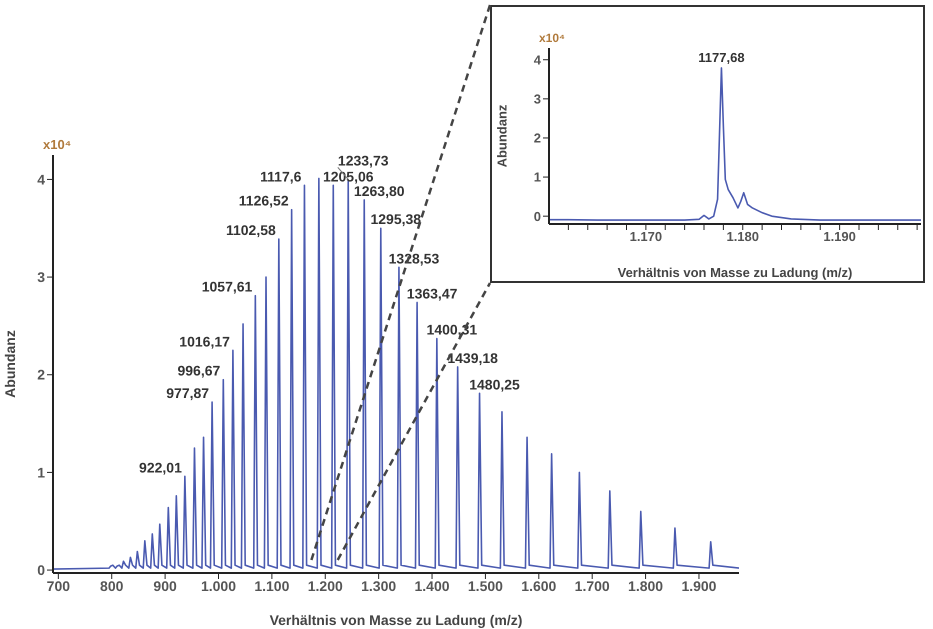  Describe the element at coordinates (472, 358) in the screenshot. I see `annotation: 1439,18` at that location.